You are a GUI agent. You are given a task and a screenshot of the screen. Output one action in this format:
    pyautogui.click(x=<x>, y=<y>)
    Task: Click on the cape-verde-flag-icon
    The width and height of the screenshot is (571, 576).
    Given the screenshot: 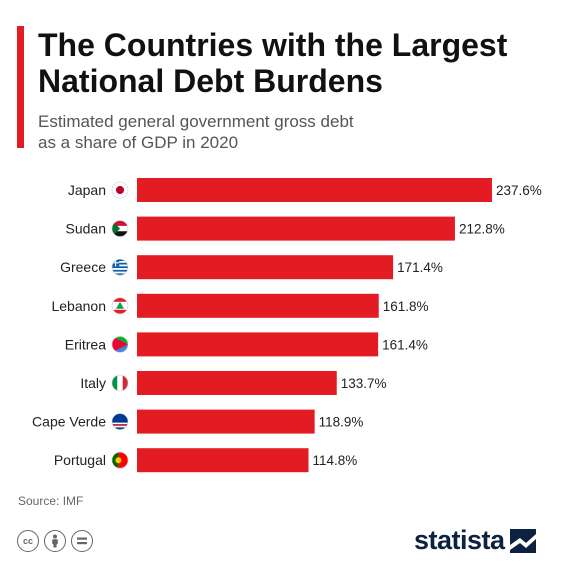 What is the action you would take?
    pyautogui.click(x=120, y=421)
    